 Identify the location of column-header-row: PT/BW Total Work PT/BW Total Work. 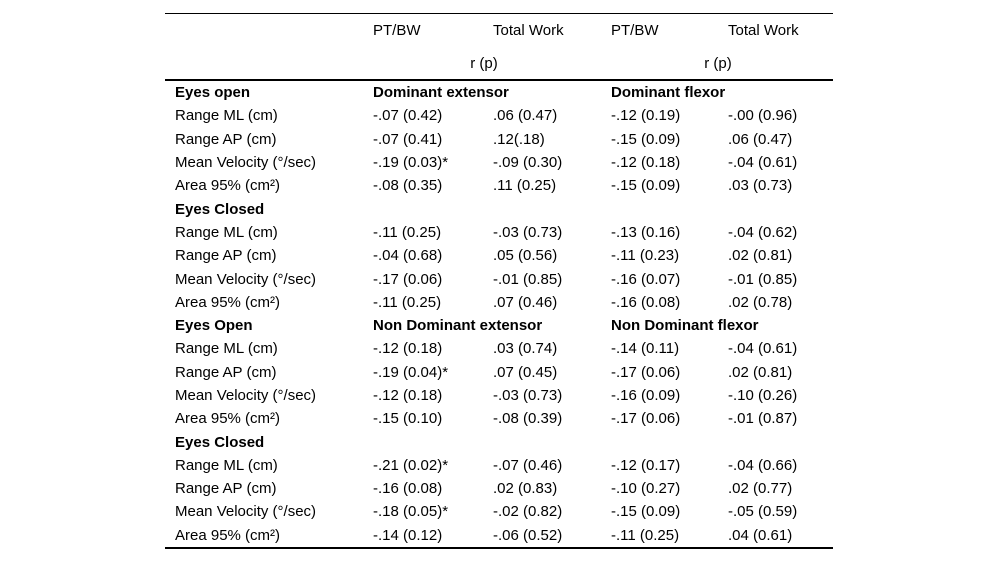
(499, 31).